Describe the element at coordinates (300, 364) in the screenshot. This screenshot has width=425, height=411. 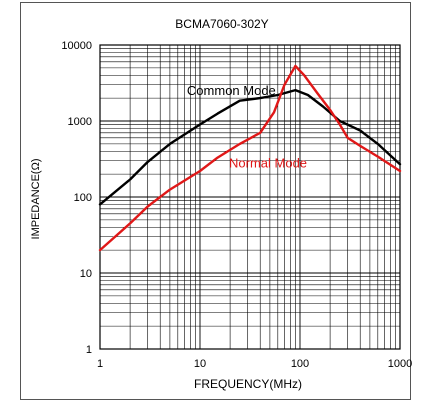
I see `x-tick-label: 100` at that location.